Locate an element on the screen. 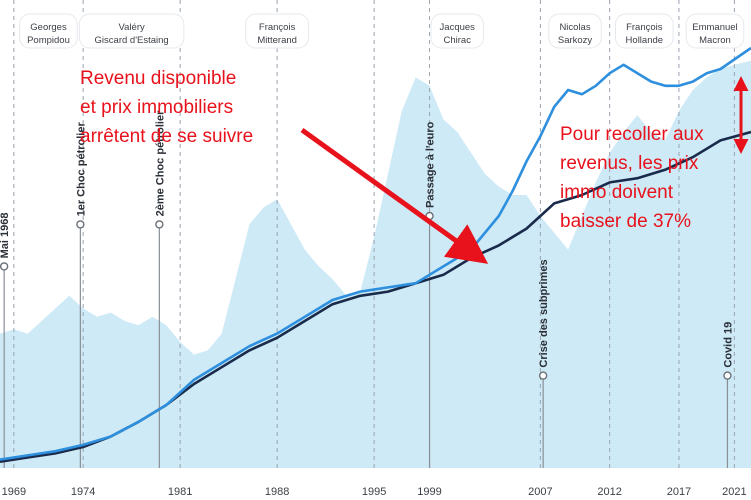  president-name-3-1: Chirac is located at coordinates (458, 40).